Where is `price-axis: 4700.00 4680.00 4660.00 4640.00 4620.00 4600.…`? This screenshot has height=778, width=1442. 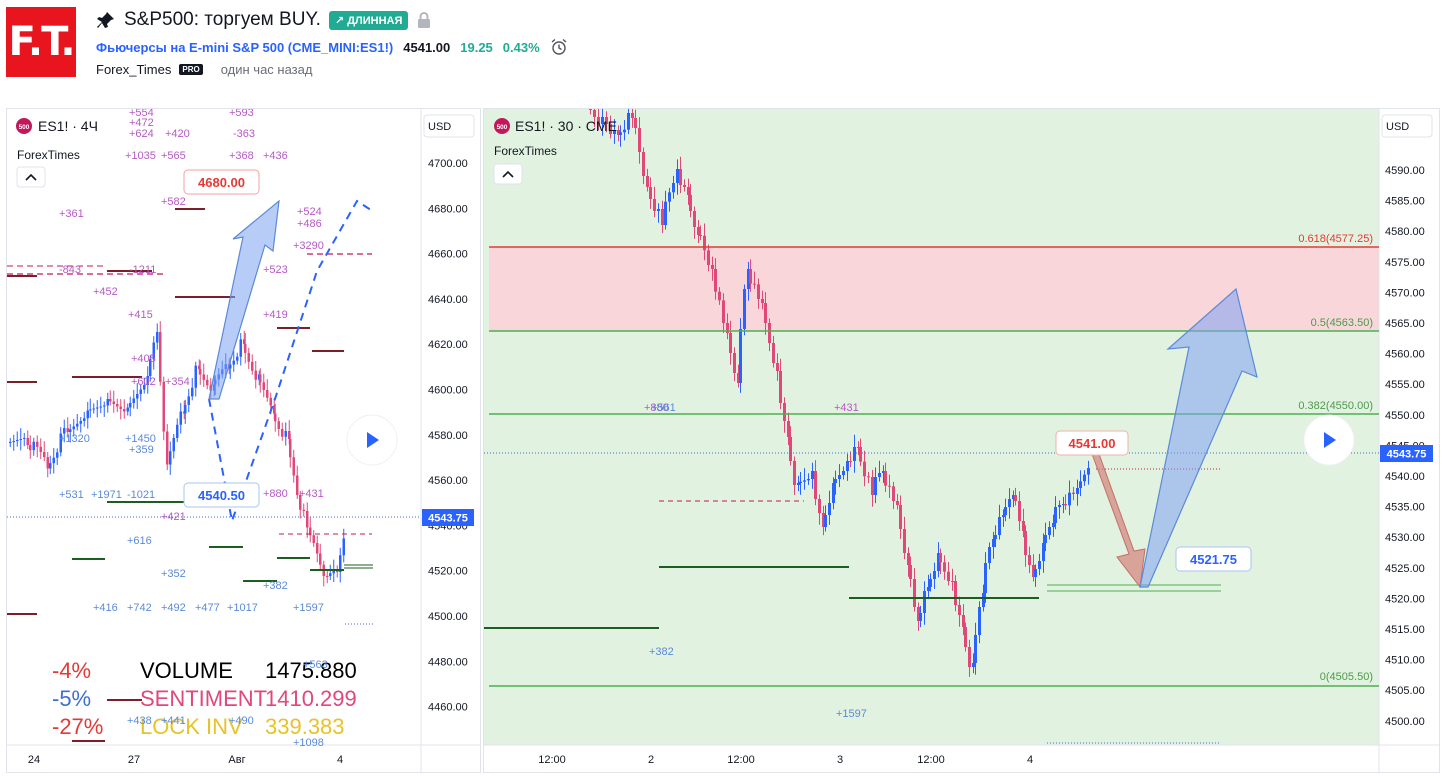
price-axis: 4700.00 4680.00 4660.00 4640.00 4620.00 4600.… is located at coordinates (448, 436).